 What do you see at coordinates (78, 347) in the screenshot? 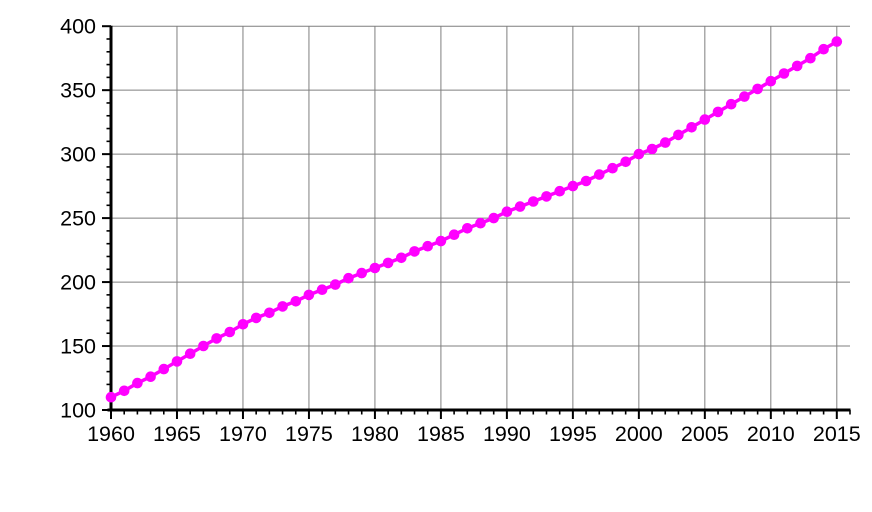
I see `y-tick-label: 150` at bounding box center [78, 347].